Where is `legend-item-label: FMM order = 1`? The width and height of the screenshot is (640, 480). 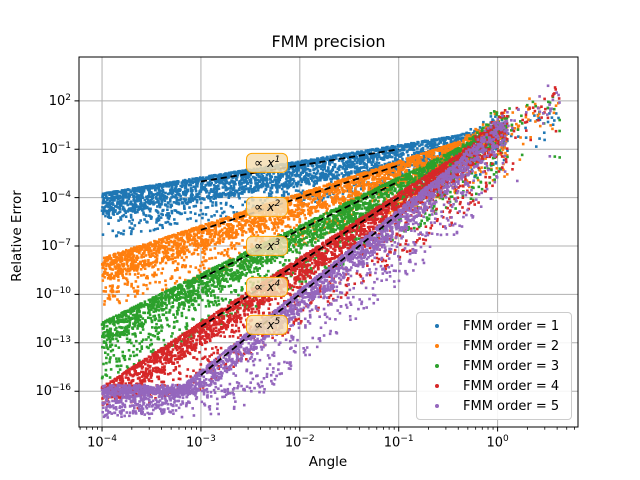
legend-item-label: FMM order = 1 is located at coordinates (511, 326).